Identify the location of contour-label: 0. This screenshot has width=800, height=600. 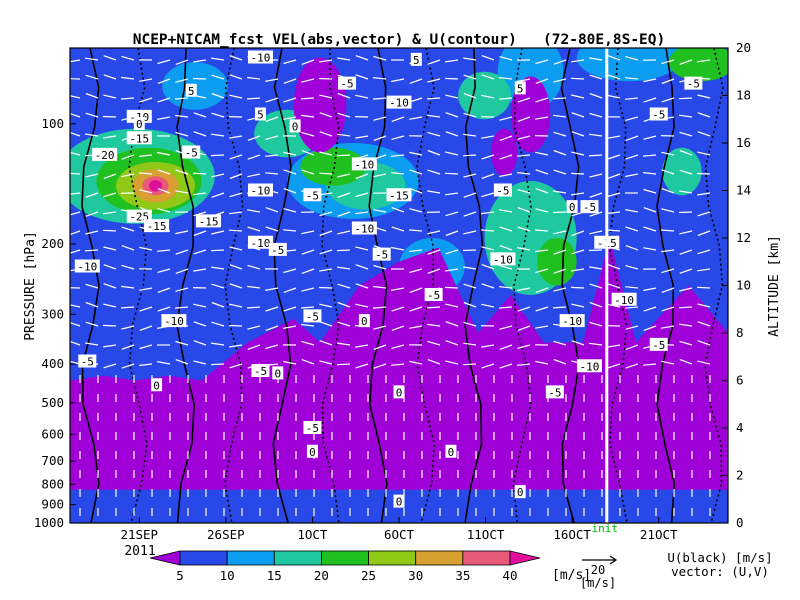
(277, 373).